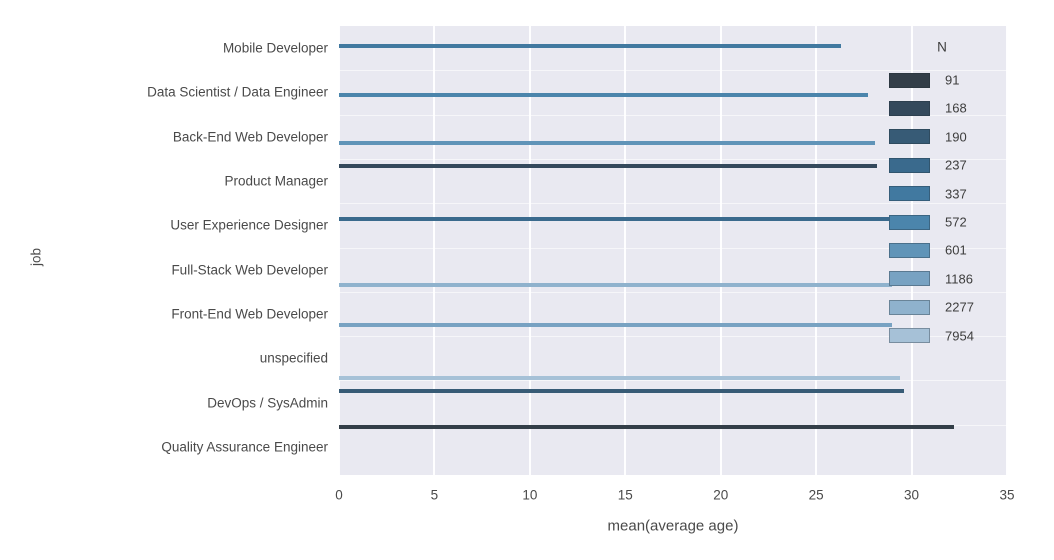  What do you see at coordinates (590, 45) in the screenshot?
I see `bar-mobile-developer` at bounding box center [590, 45].